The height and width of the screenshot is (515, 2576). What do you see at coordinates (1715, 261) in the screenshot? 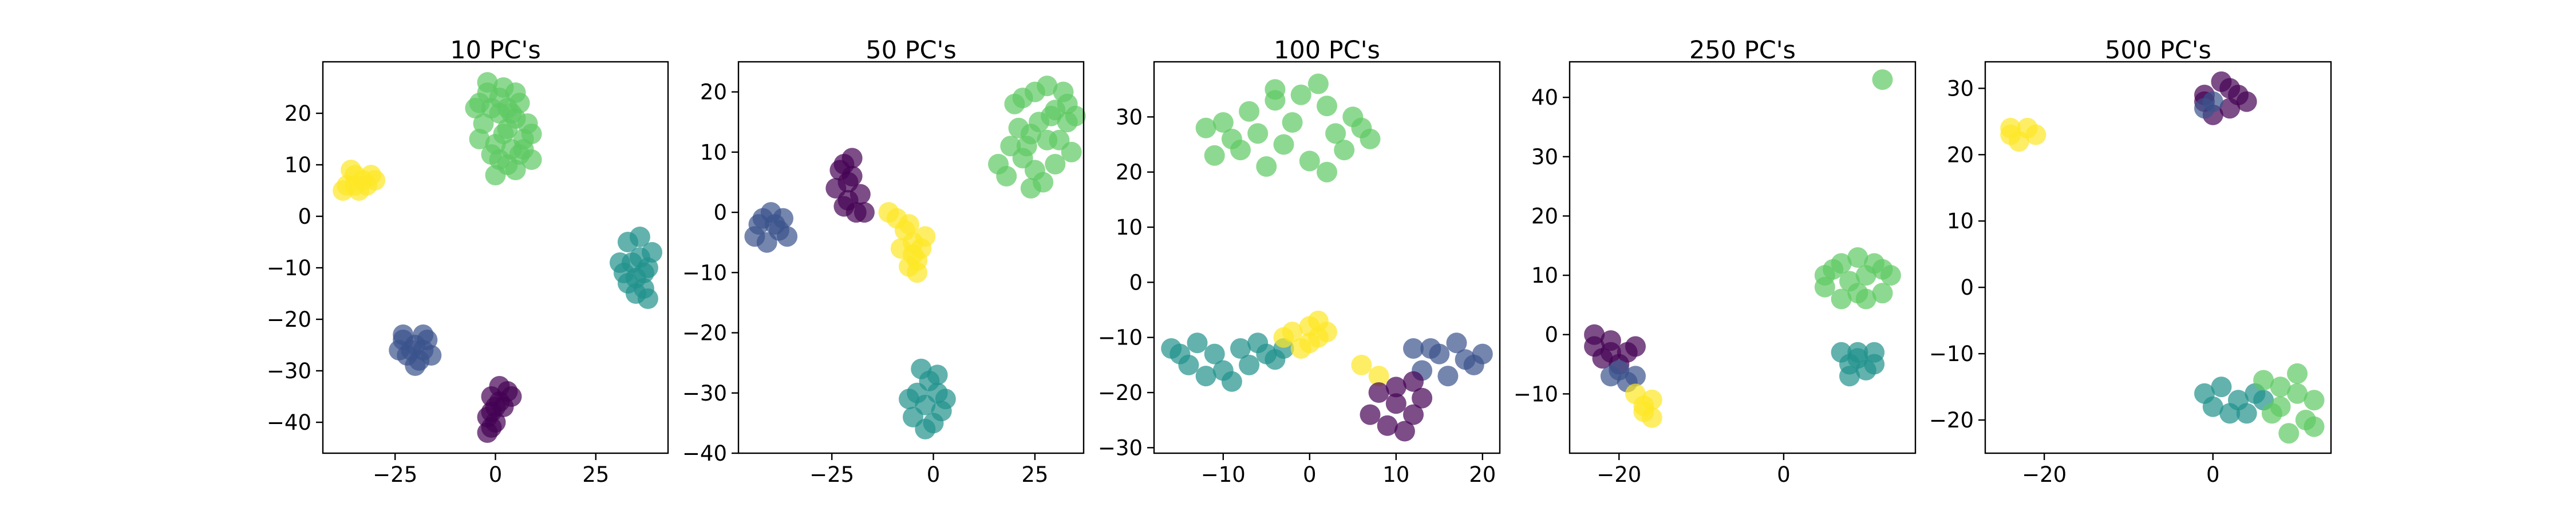
I see `panel-4: 250 PC's −20 0 −10 0 10 20 30 40` at bounding box center [1715, 261].